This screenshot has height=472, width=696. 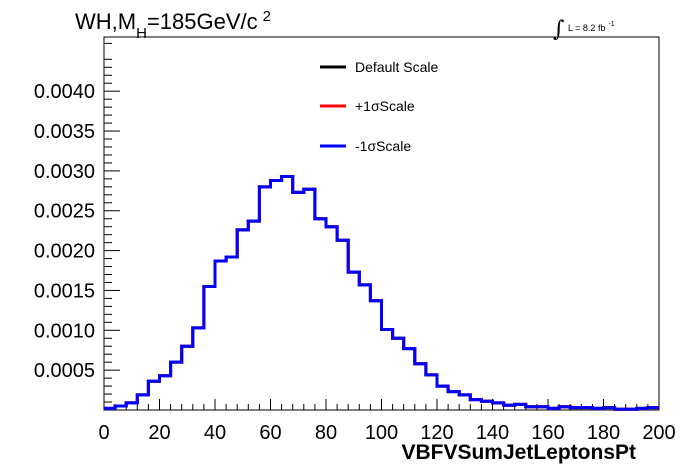 I want to click on legend: Default Scale +1σScale -1σScale, so click(x=379, y=106).